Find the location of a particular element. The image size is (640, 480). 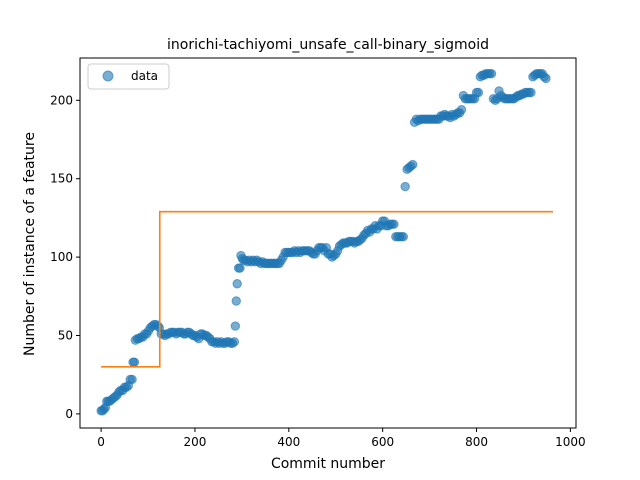

x-tick-label: 400 is located at coordinates (288, 442).